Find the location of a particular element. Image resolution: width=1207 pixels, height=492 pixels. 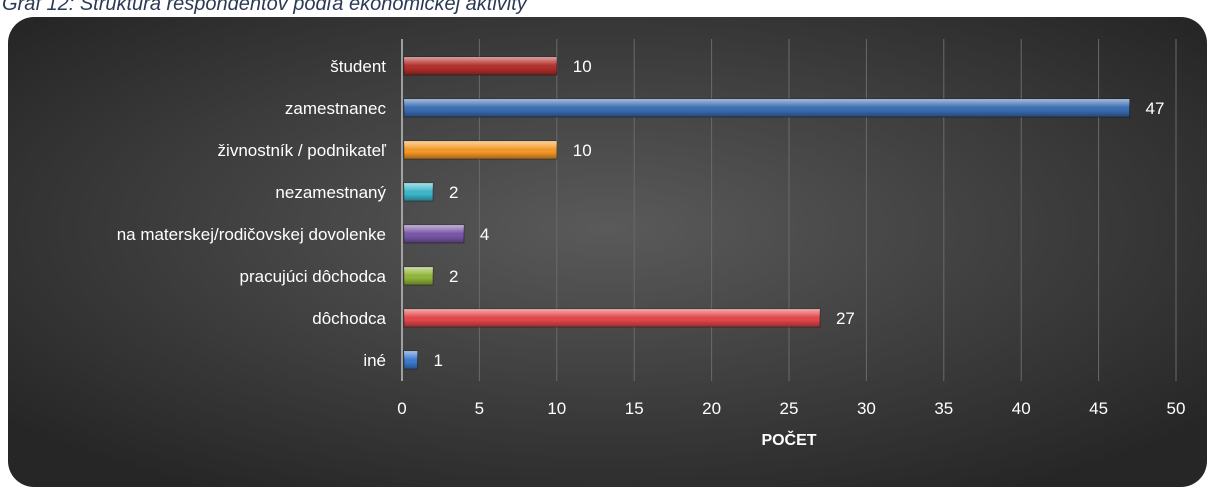

bar-pracujuci-dochodca is located at coordinates (418, 276).